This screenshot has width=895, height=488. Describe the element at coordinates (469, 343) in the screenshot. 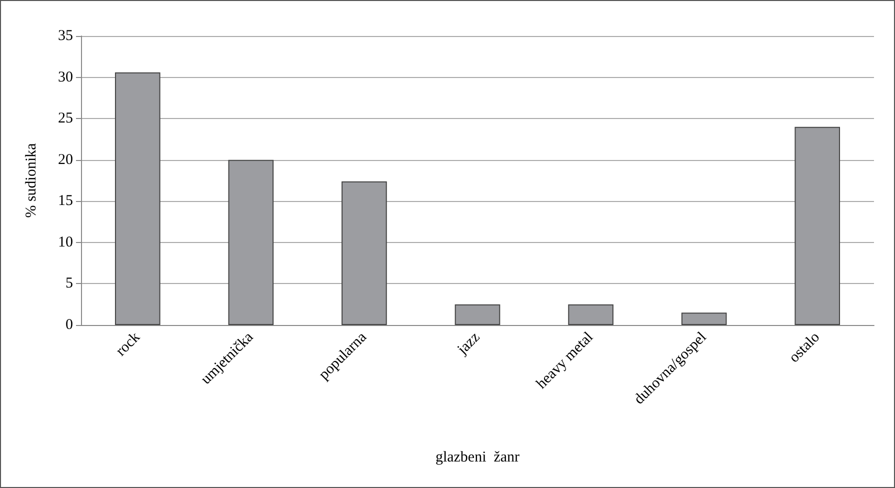

I see `x-tick-label: jazz` at that location.